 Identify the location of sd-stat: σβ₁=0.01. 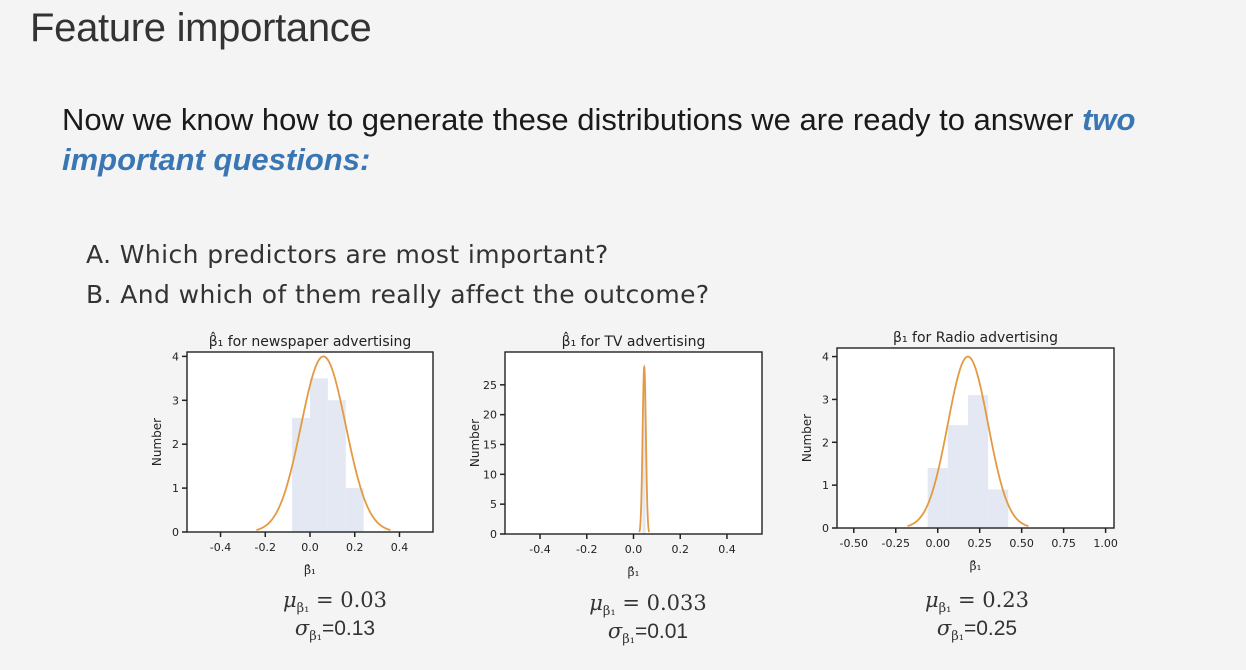
(648, 633).